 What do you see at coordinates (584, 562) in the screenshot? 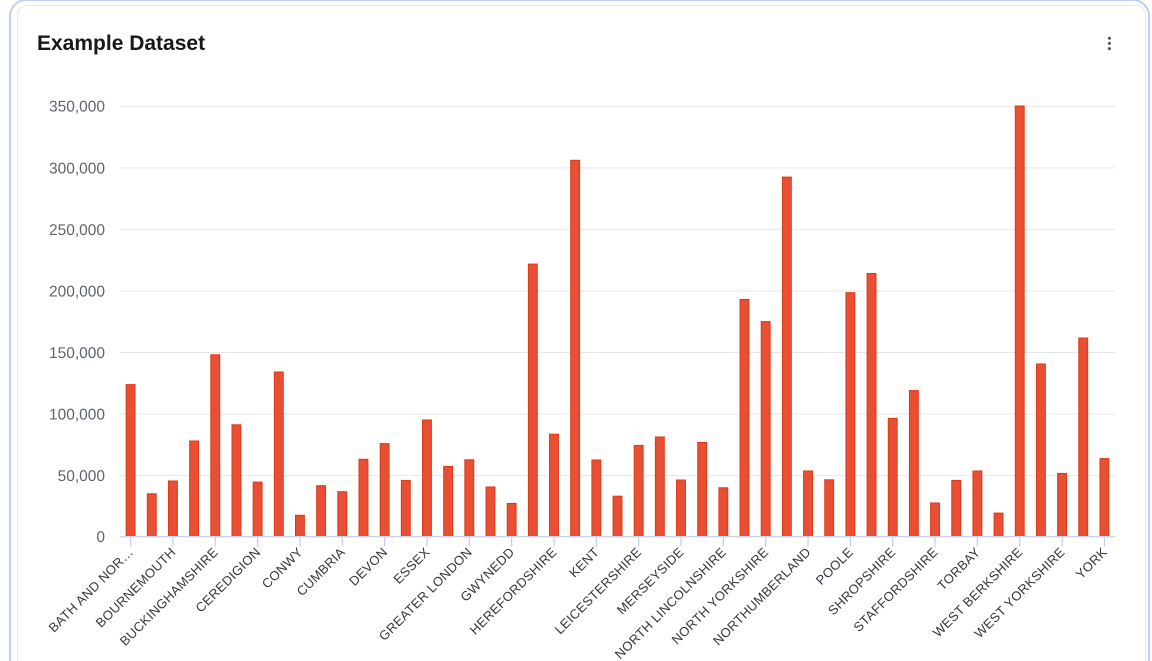
I see `svg-text: KENT` at bounding box center [584, 562].